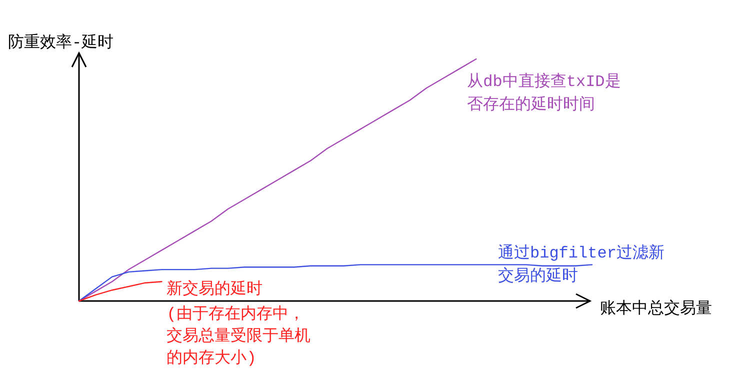  Describe the element at coordinates (238, 337) in the screenshot. I see `annotation: (由于存在内存中，交易总量受限于单机的内存大小)` at that location.